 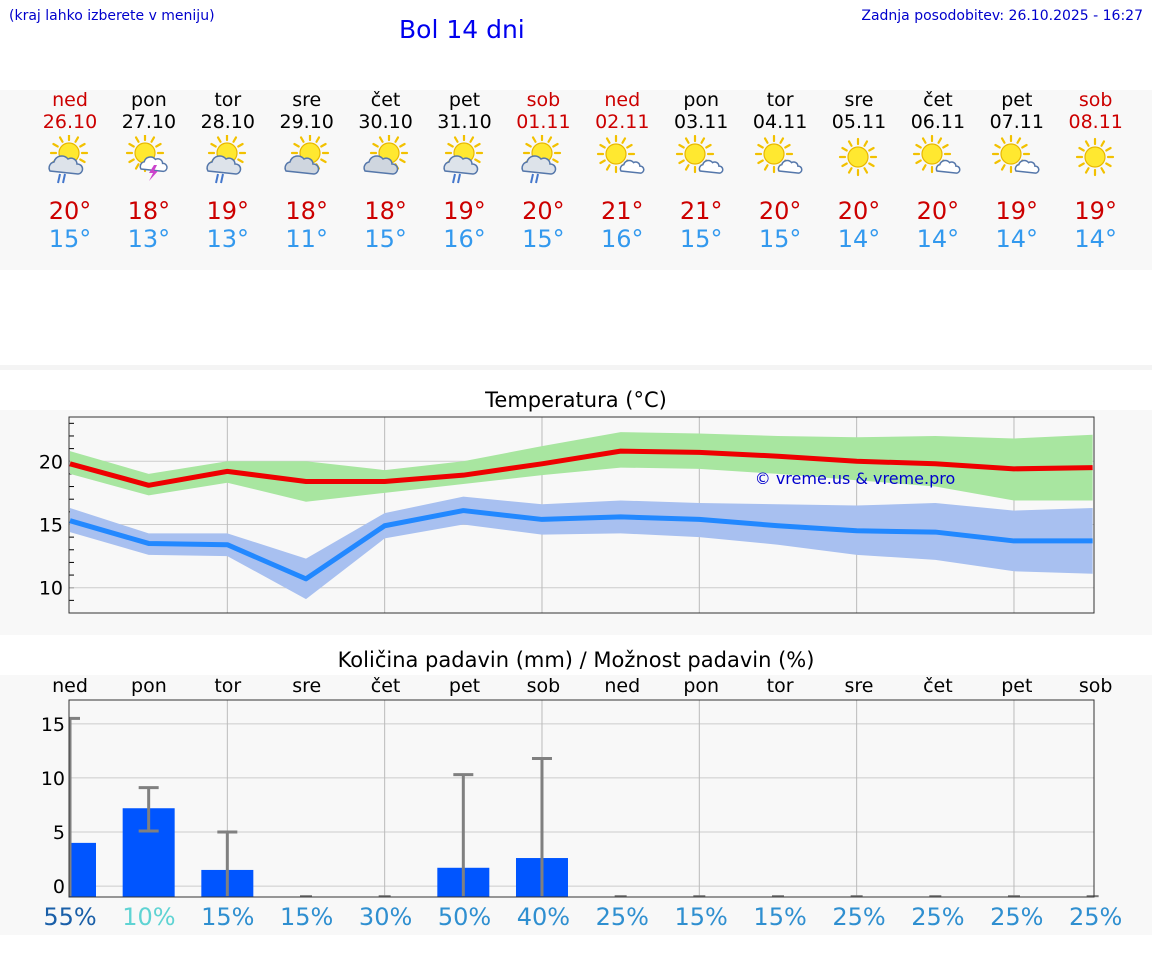 What do you see at coordinates (149, 100) in the screenshot?
I see `forecast-day-name: pon` at bounding box center [149, 100].